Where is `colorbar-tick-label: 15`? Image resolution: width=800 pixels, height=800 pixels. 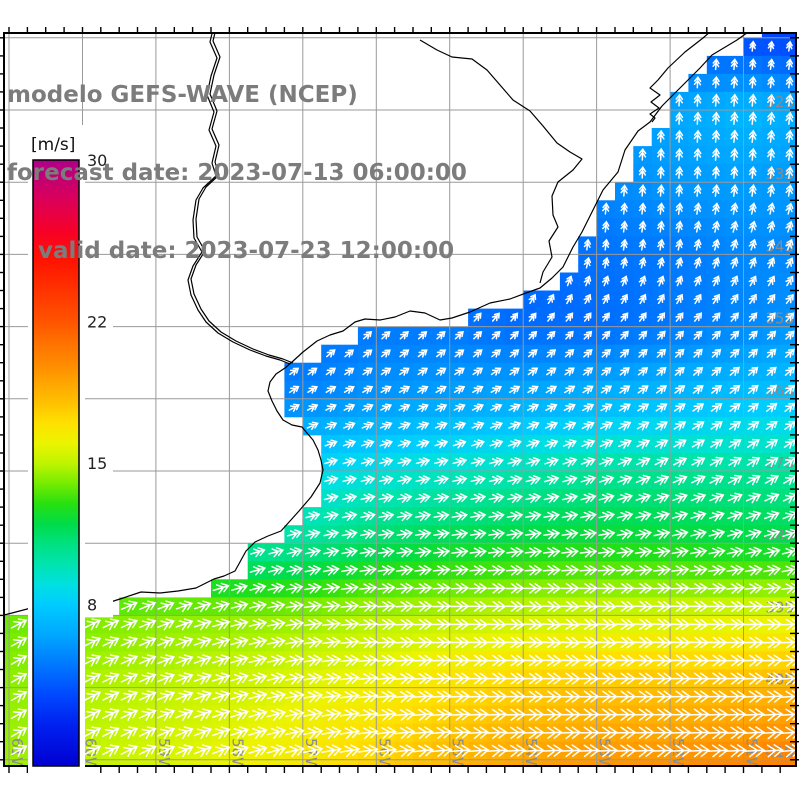
colorbar-tick-label: 15 is located at coordinates (97, 463).